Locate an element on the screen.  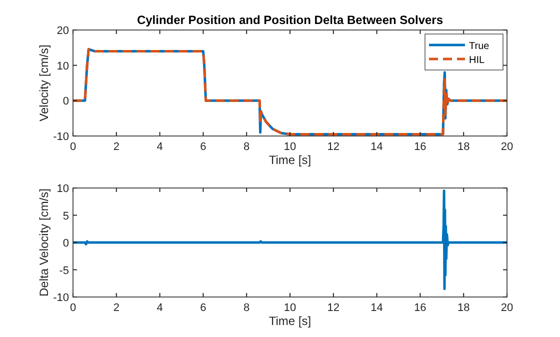
y-tick-label: 5 is located at coordinates (65, 216).